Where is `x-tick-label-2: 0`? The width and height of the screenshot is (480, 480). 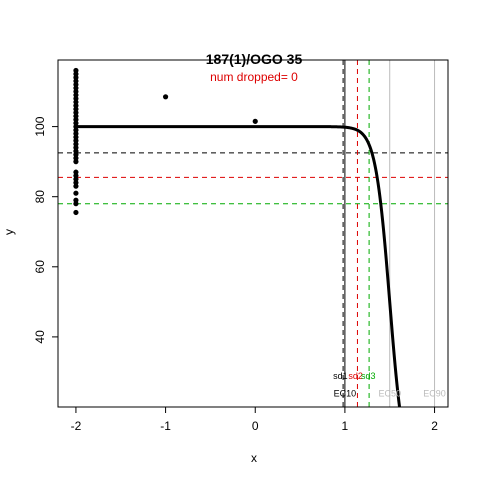 x-tick-label-2: 0 is located at coordinates (255, 426).